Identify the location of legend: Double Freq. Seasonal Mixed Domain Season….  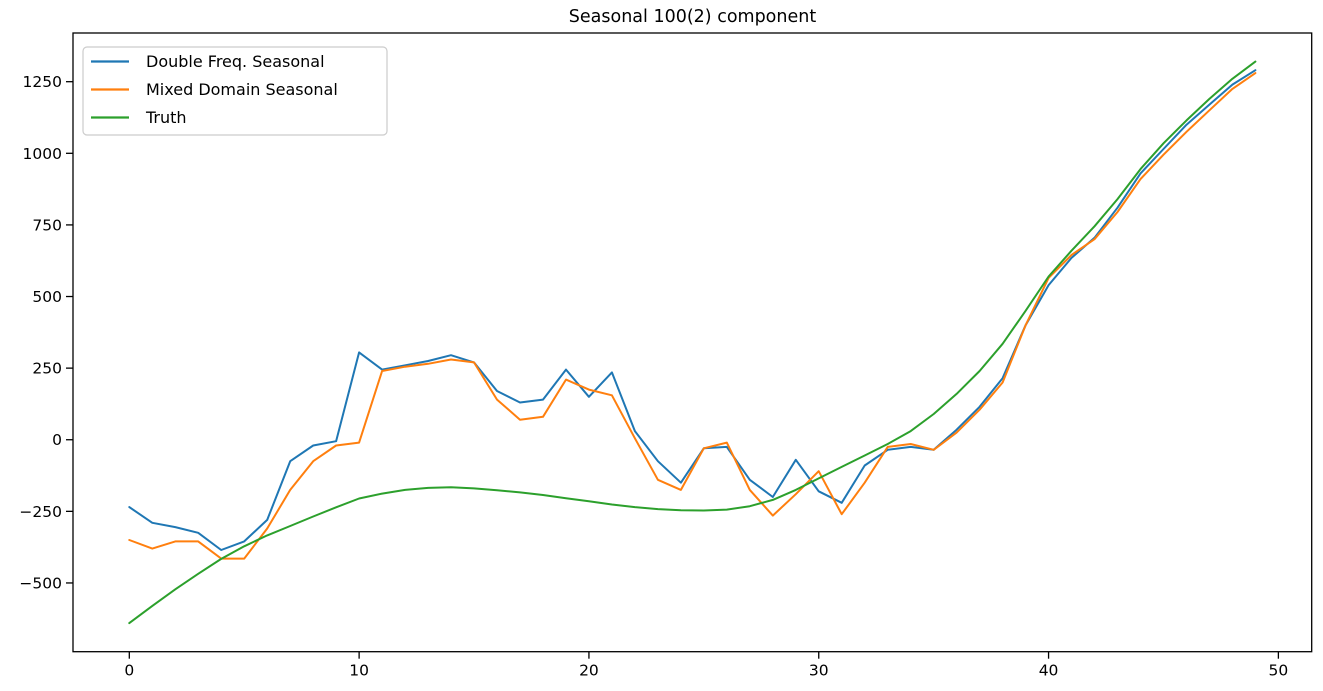
(235, 91).